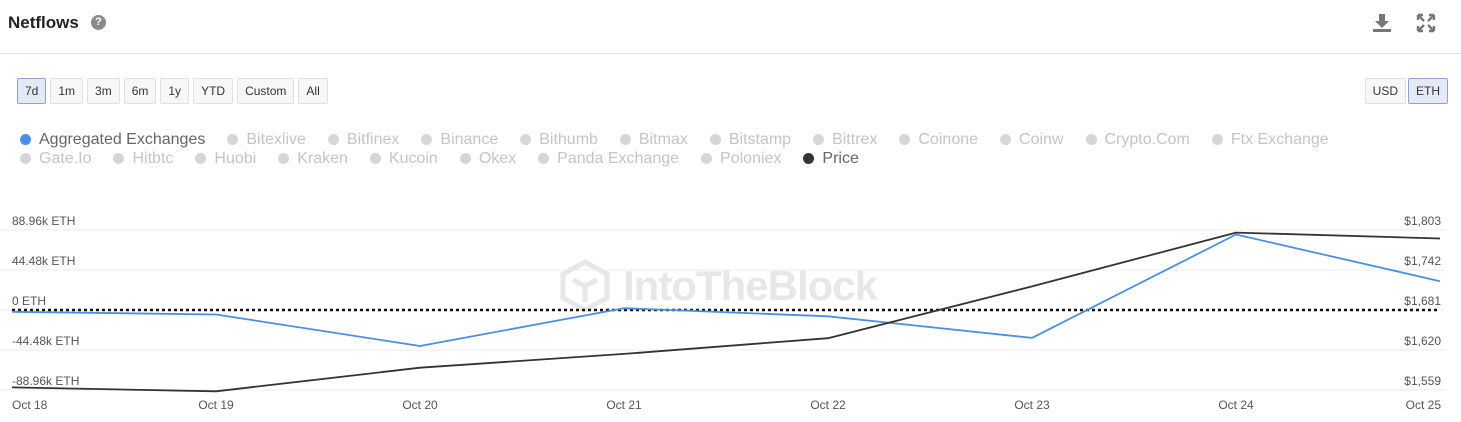 The width and height of the screenshot is (1461, 422). Describe the element at coordinates (43, 22) in the screenshot. I see `widget-title: Netflows` at that location.